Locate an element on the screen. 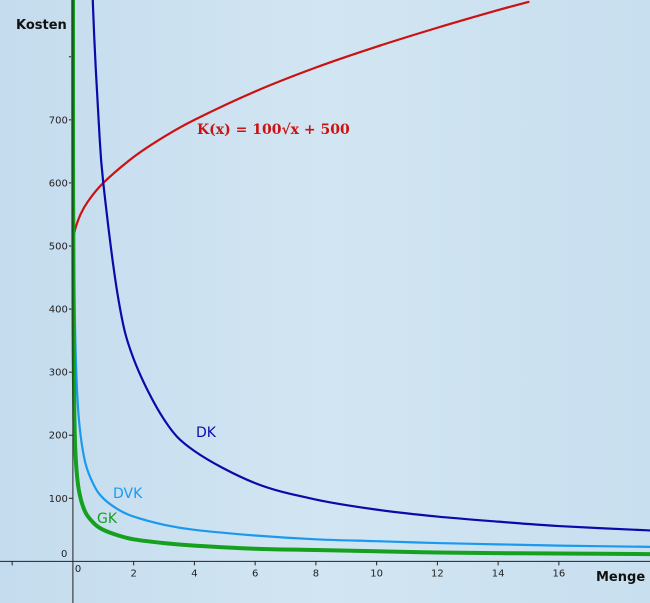 This screenshot has width=650, height=603. x-tick-label: 2 is located at coordinates (133, 573).